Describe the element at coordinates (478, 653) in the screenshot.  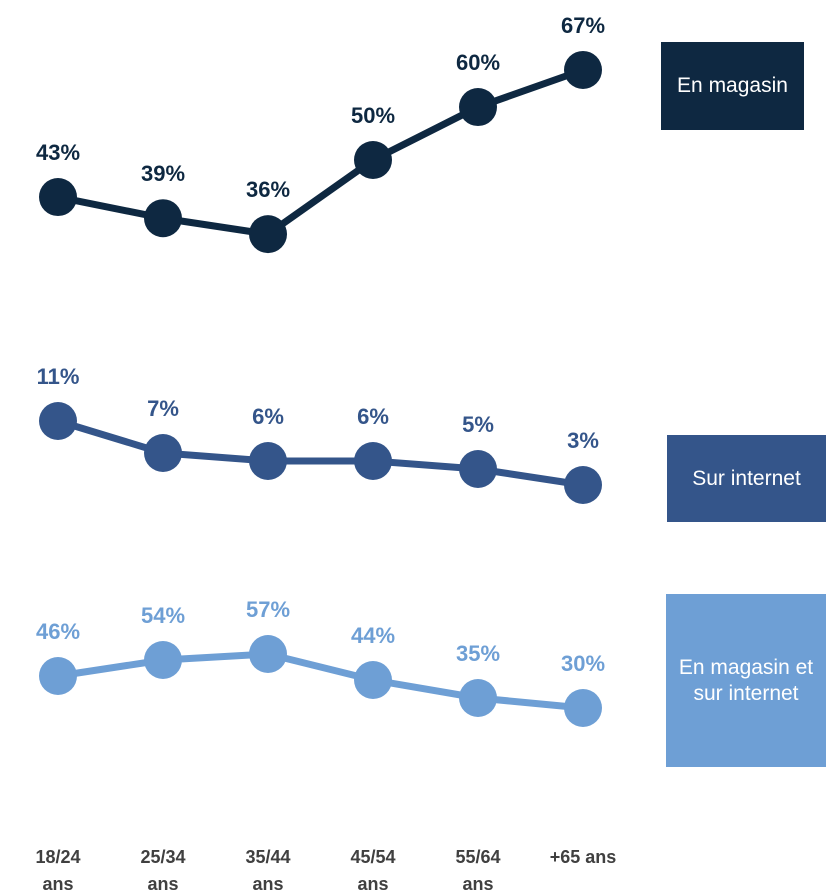
I see `data-label: 35%` at that location.